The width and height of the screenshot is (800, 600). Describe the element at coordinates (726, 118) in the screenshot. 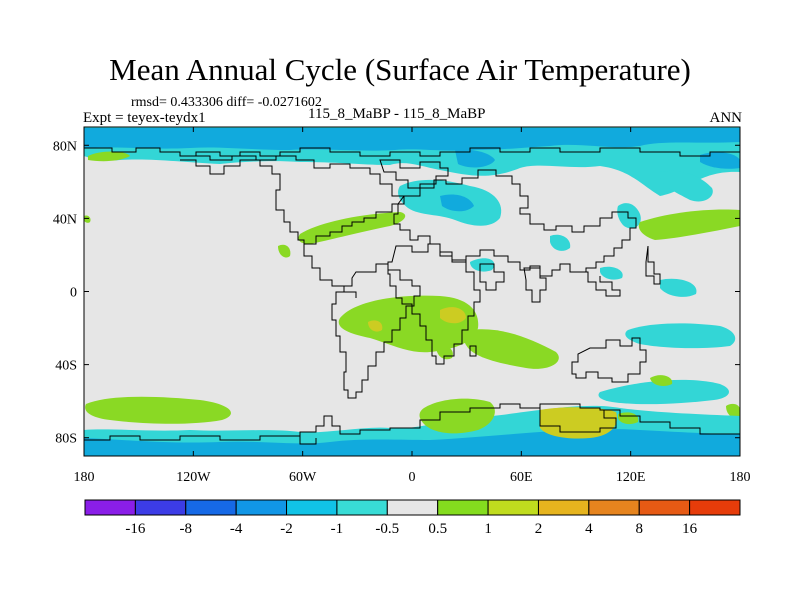

I see `season-label: ANN` at that location.